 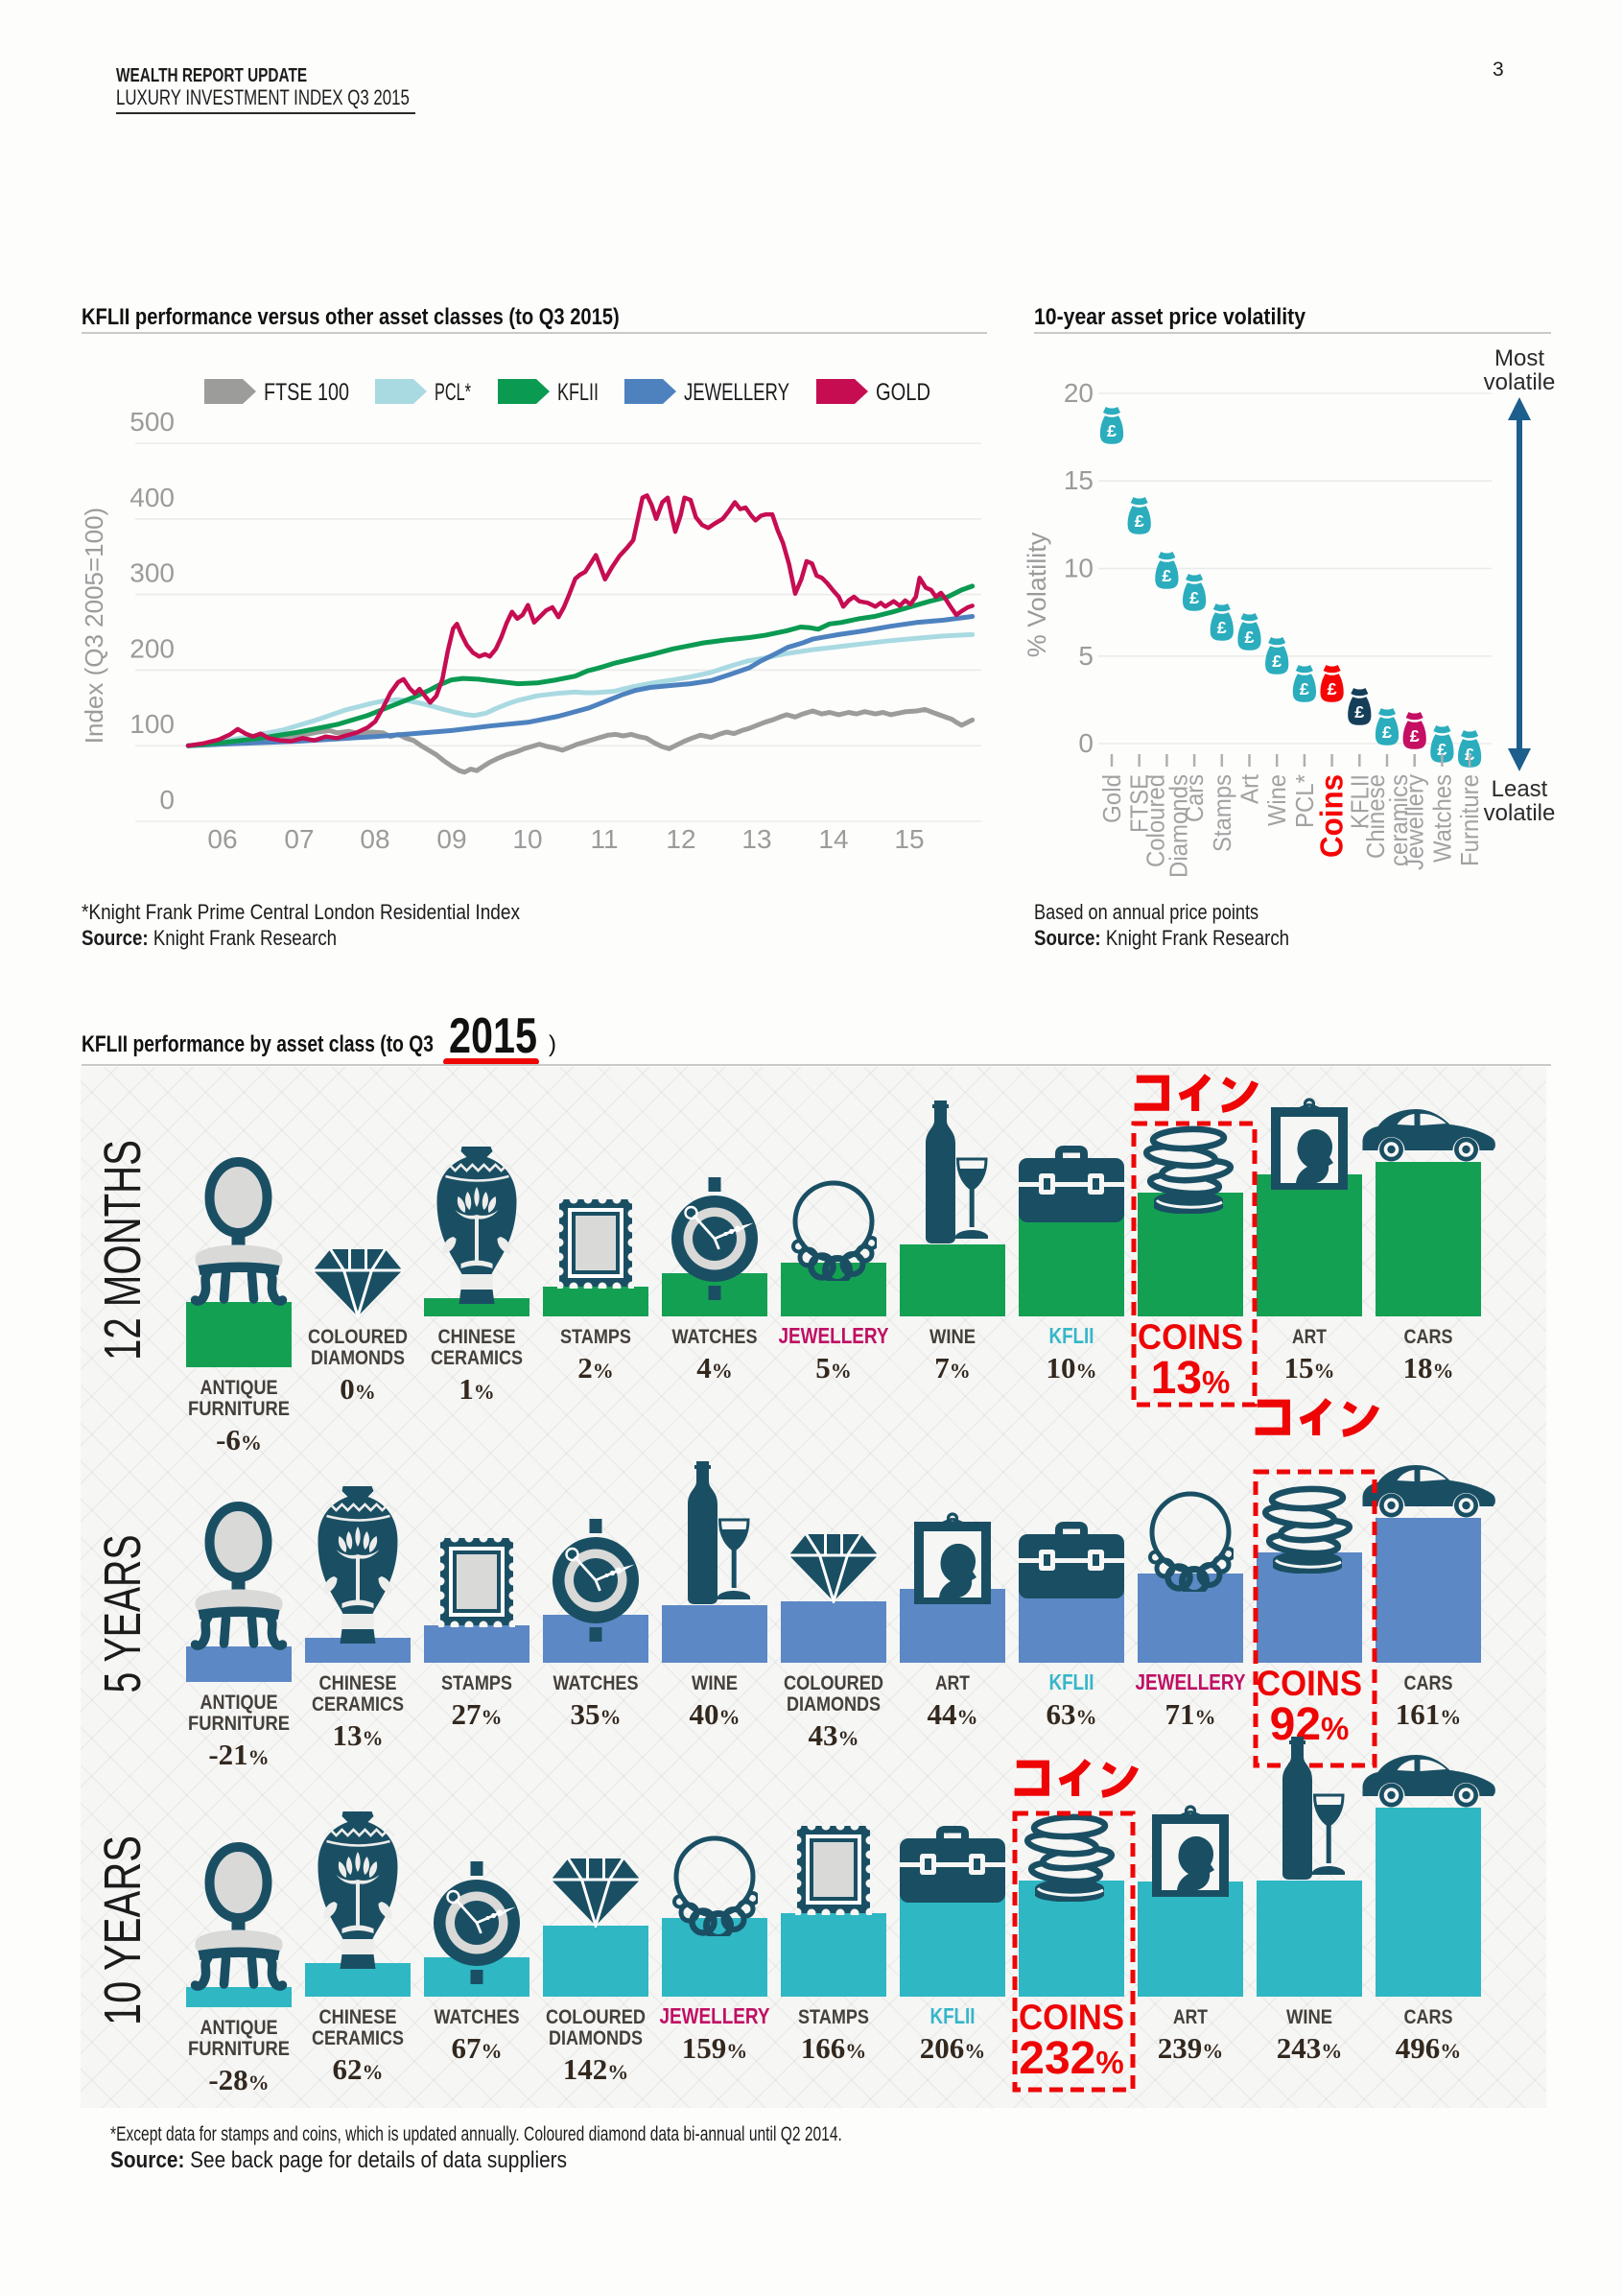 I want to click on svg-text: 14, so click(x=833, y=839).